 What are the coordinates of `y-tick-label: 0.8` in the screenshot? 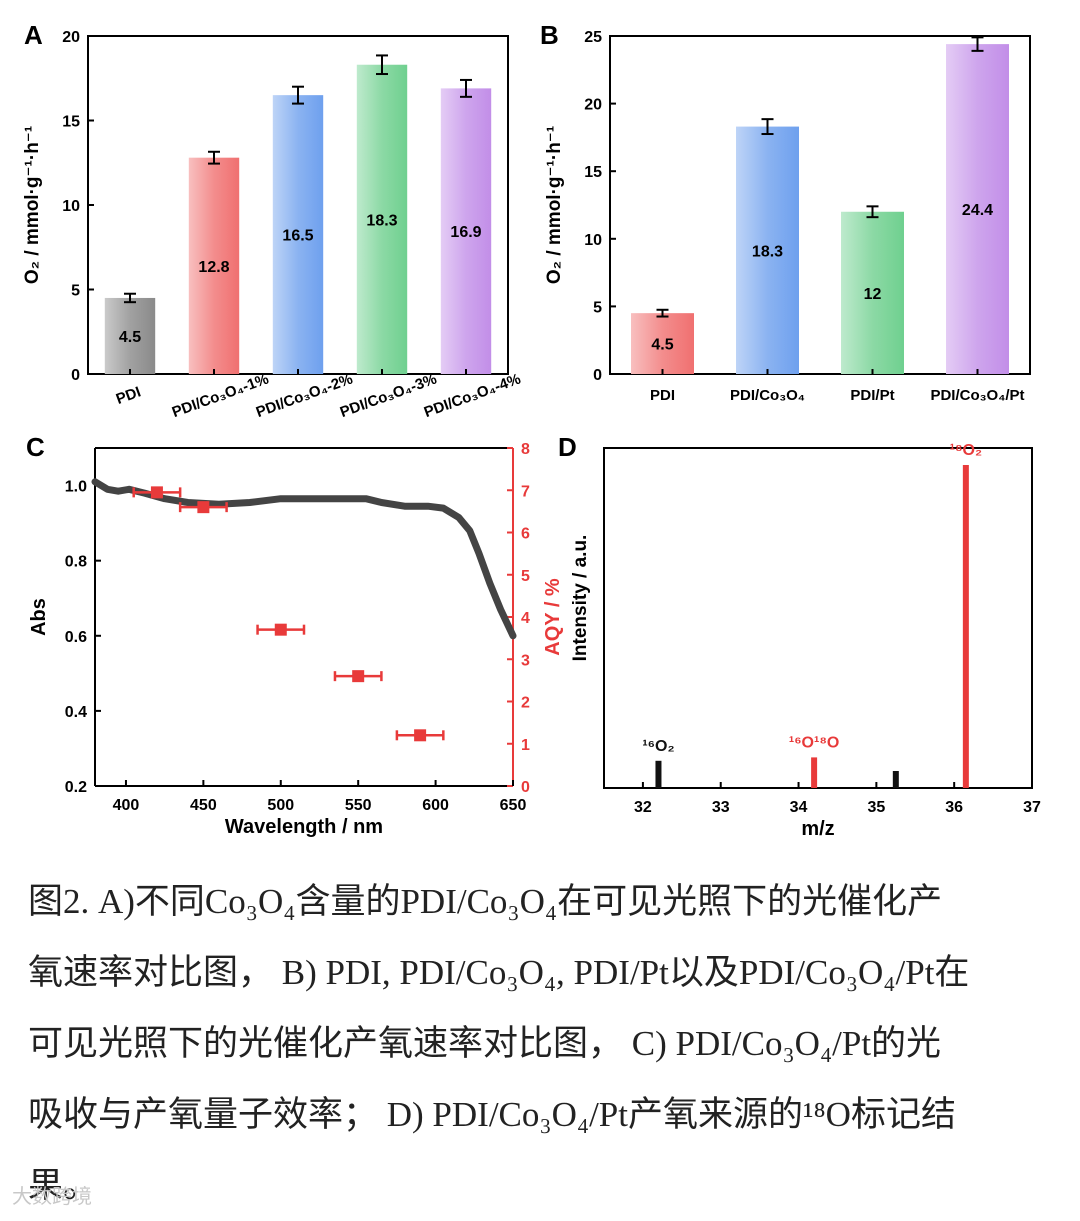 It's located at (76, 562).